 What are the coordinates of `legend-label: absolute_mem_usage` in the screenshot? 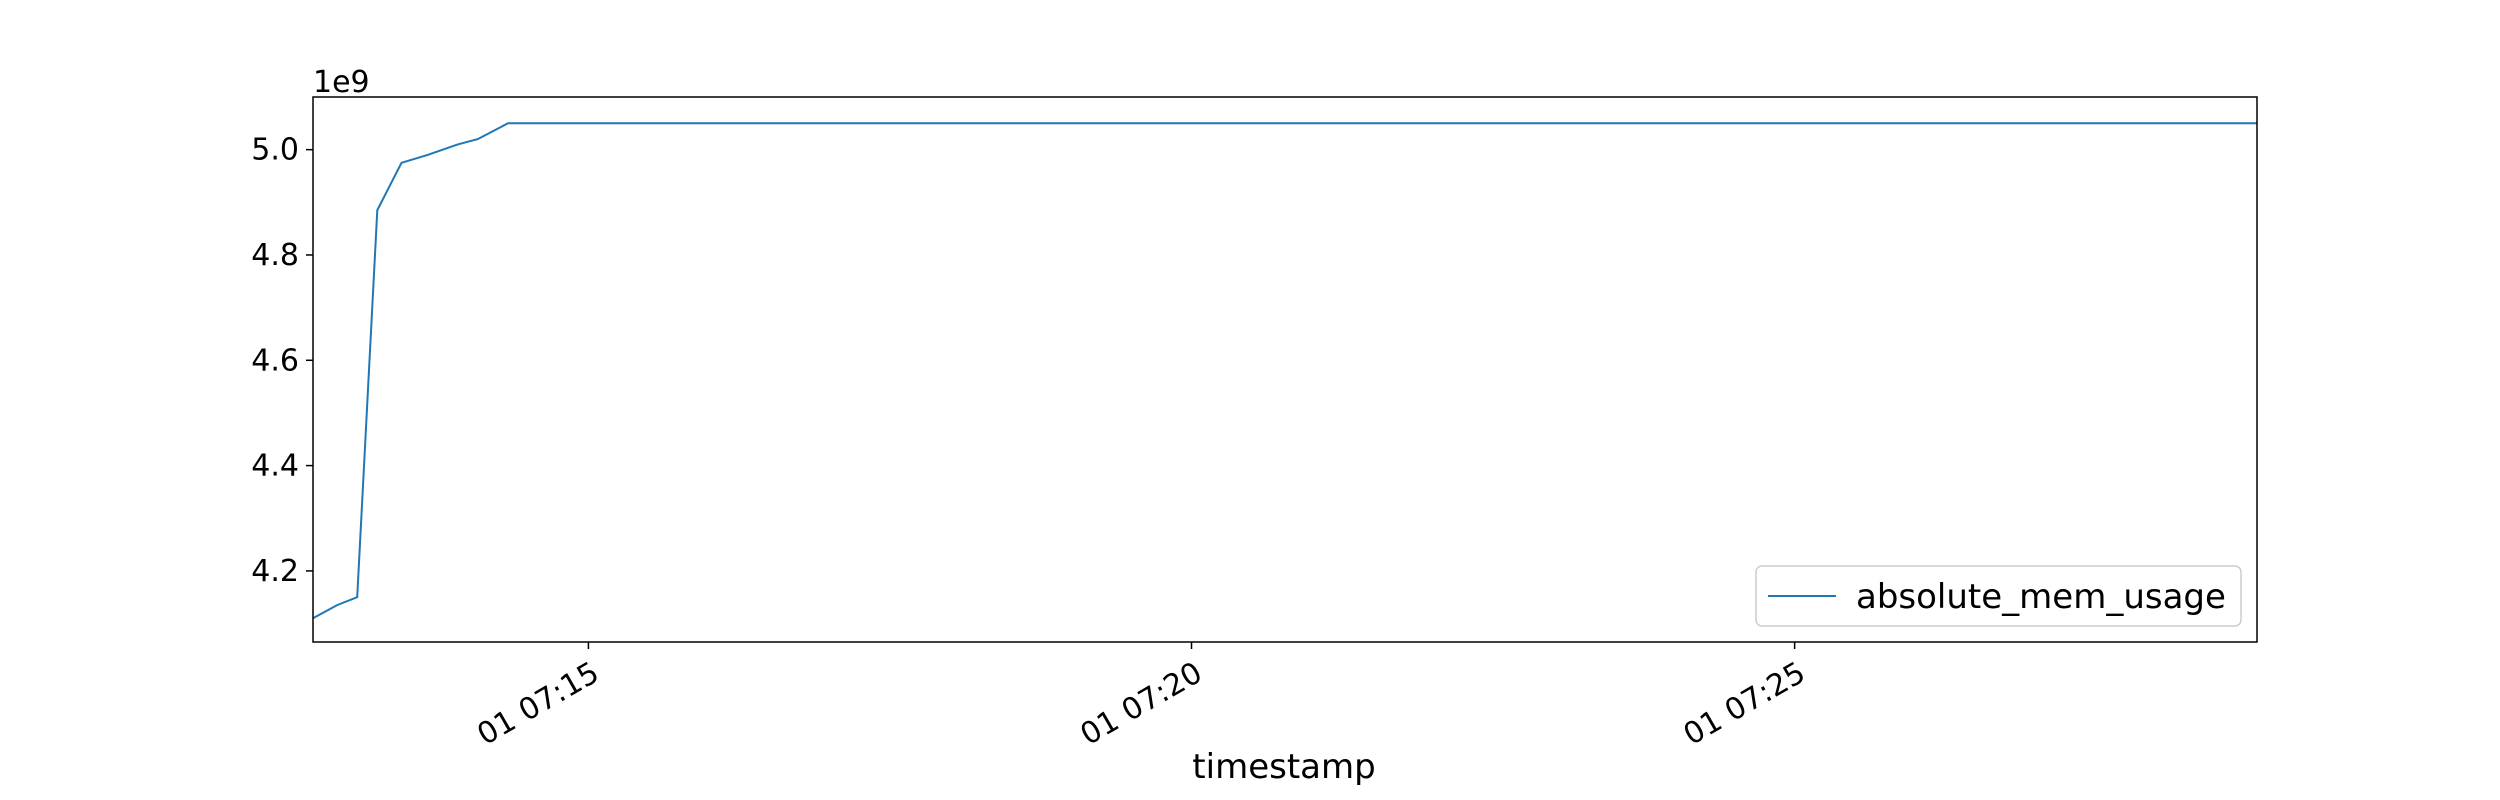 It's located at (2041, 597).